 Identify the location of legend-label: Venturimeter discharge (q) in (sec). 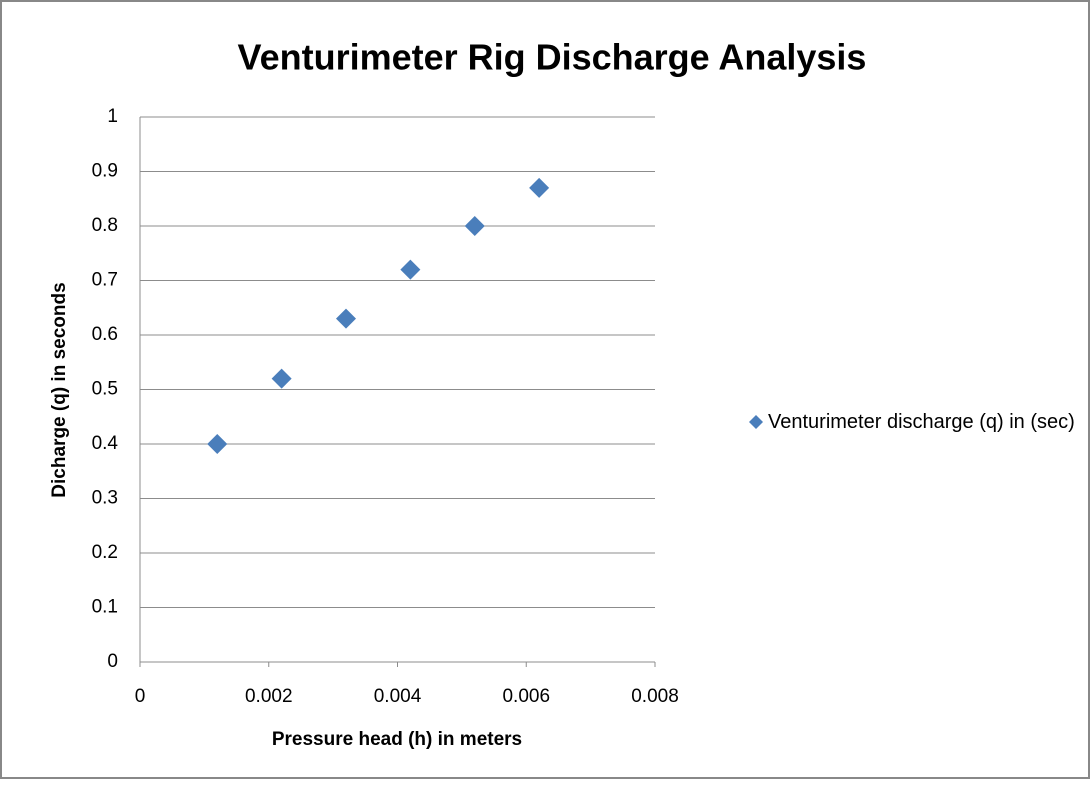
(921, 422).